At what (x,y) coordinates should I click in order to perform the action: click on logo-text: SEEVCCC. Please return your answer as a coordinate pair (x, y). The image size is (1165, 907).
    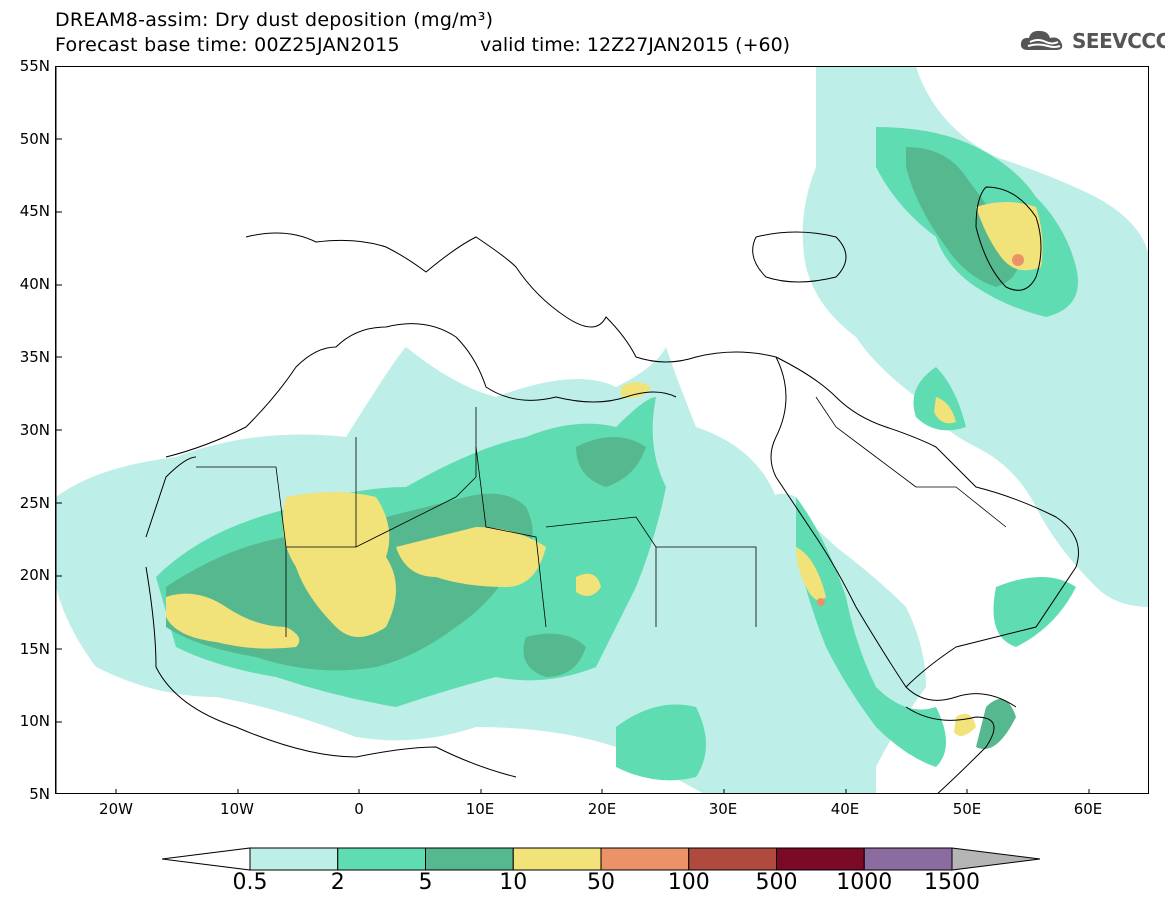
    Looking at the image, I should click on (1118, 41).